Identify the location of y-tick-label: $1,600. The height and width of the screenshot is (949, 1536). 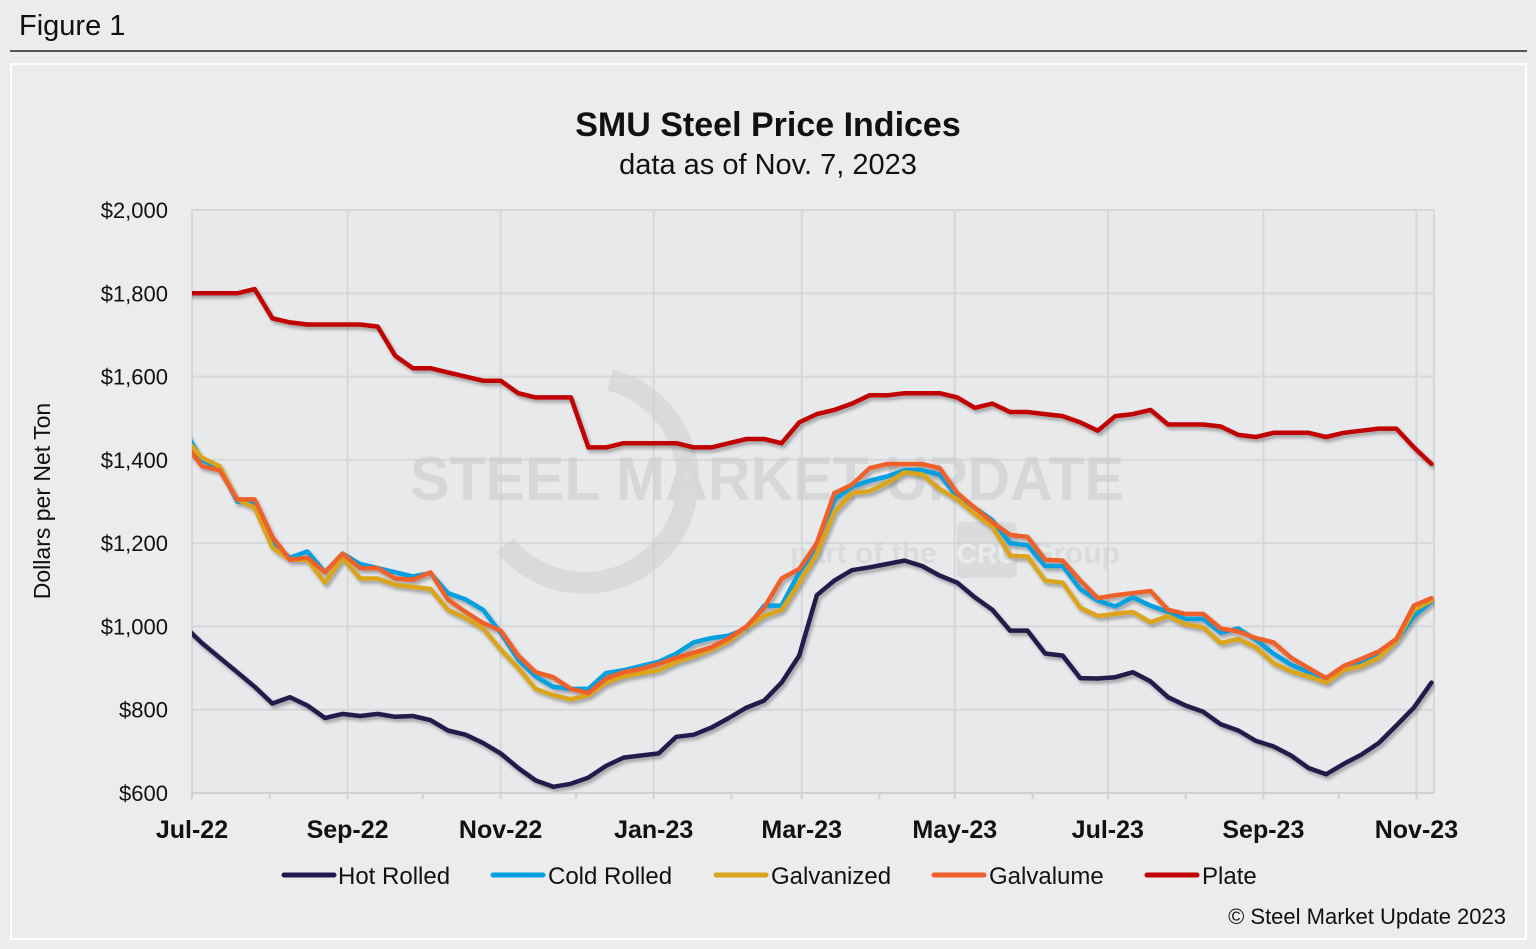
(134, 377).